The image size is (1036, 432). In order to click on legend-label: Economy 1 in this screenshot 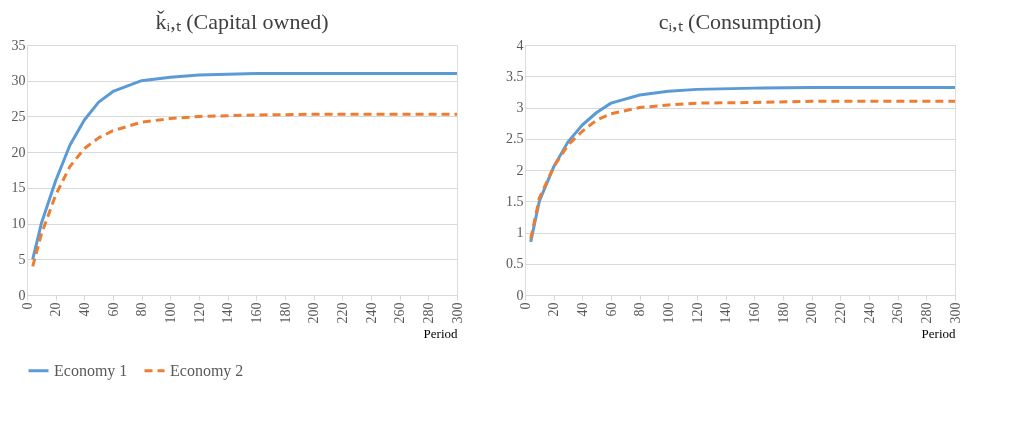, I will do `click(91, 370)`.